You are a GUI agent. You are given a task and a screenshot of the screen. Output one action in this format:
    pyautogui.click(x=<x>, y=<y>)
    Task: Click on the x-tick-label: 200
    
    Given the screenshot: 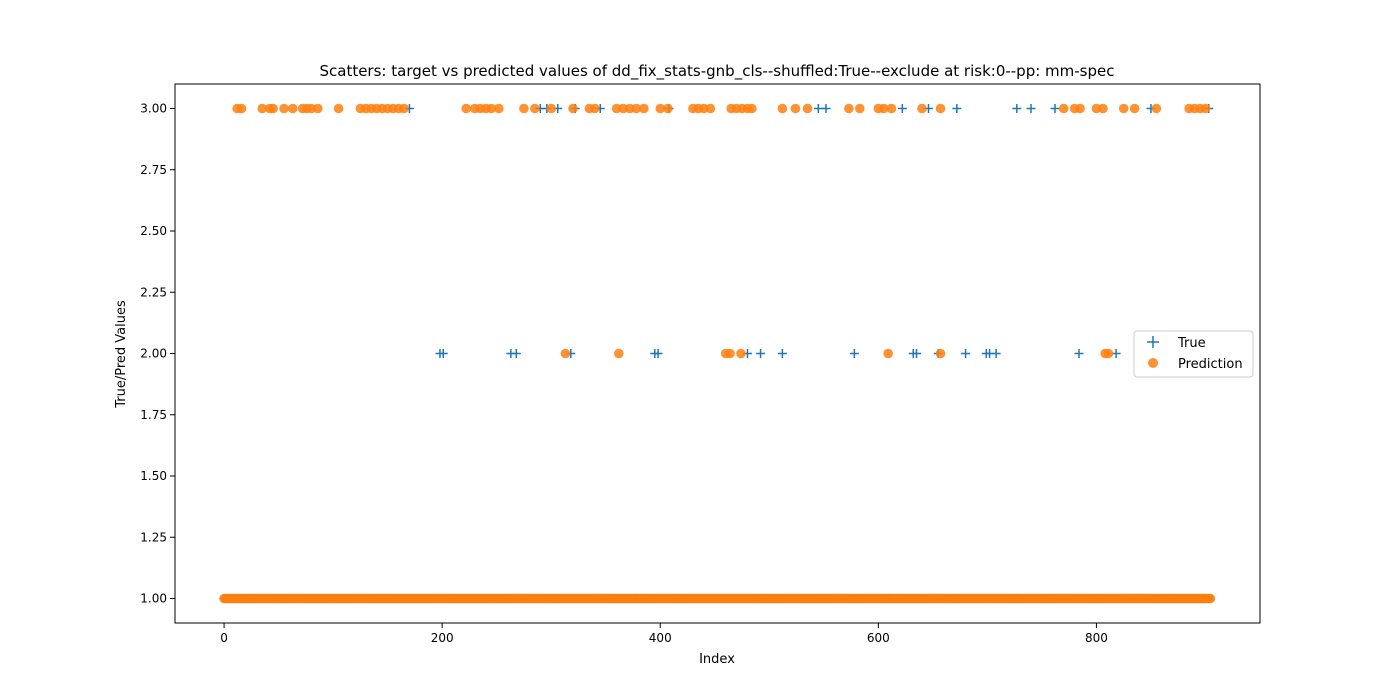 What is the action you would take?
    pyautogui.click(x=442, y=638)
    